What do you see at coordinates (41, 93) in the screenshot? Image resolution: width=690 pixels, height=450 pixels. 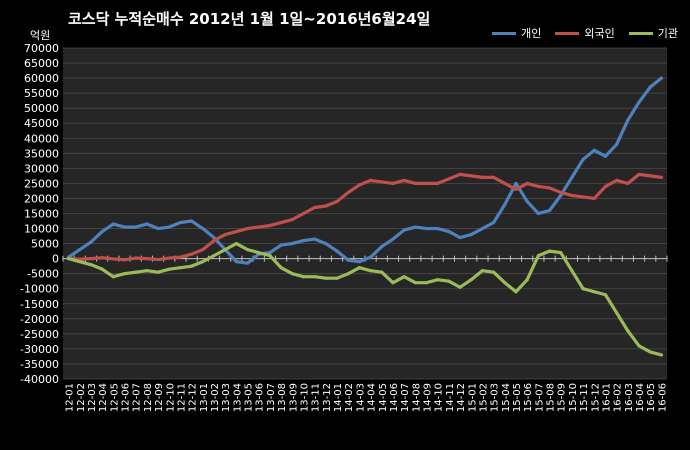 I see `y-tick-label: 55000` at bounding box center [41, 93].